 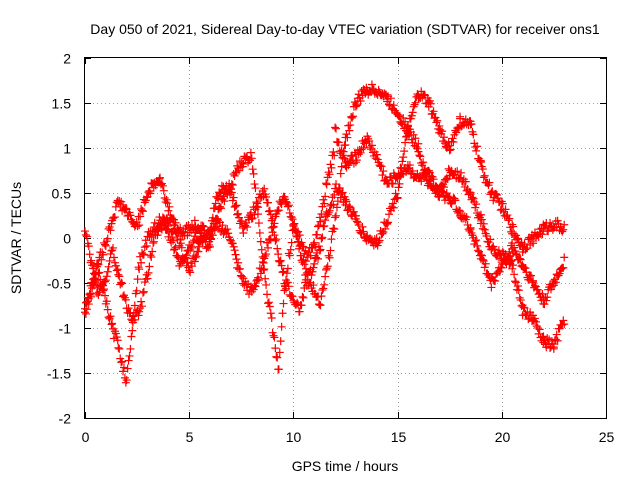 I want to click on x-tick-label: 0, so click(x=86, y=437).